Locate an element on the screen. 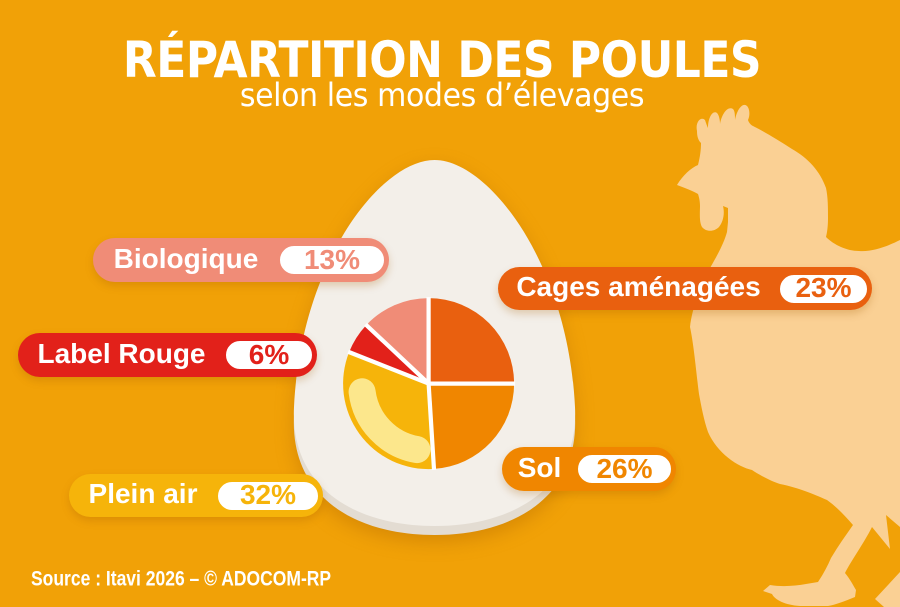 This screenshot has width=900, height=607. legend-value-badge: 13% is located at coordinates (332, 260).